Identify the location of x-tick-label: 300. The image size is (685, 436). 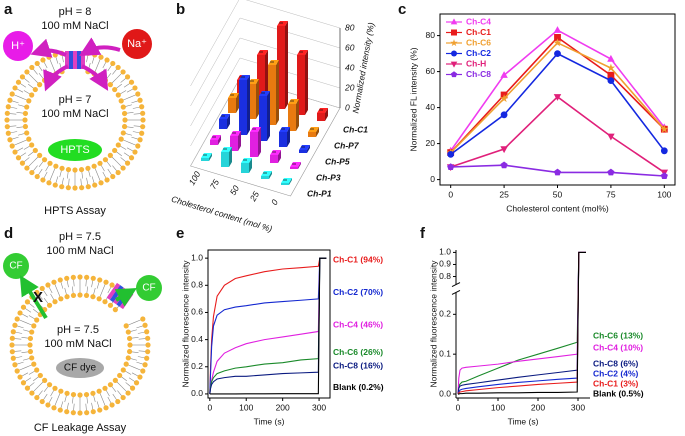
(578, 407).